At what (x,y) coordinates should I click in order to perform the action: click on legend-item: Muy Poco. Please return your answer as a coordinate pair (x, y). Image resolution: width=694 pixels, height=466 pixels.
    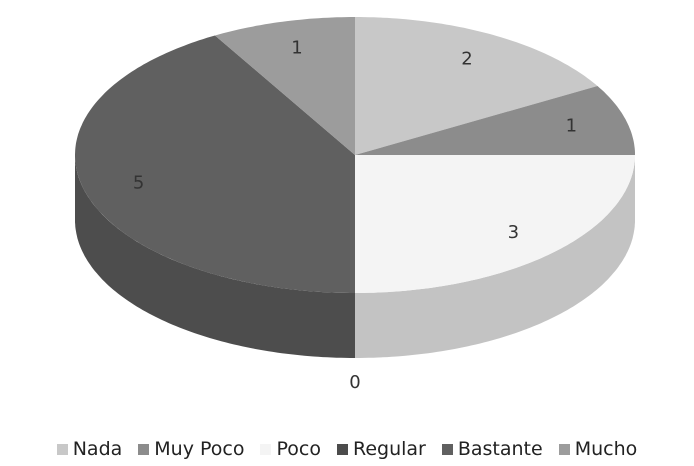
    Looking at the image, I should click on (191, 449).